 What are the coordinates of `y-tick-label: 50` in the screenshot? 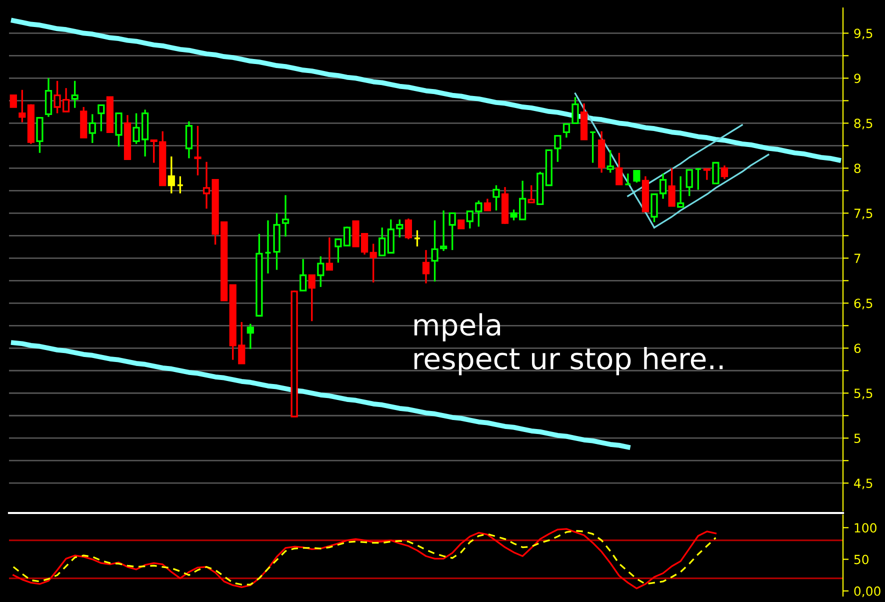 It's located at (861, 559).